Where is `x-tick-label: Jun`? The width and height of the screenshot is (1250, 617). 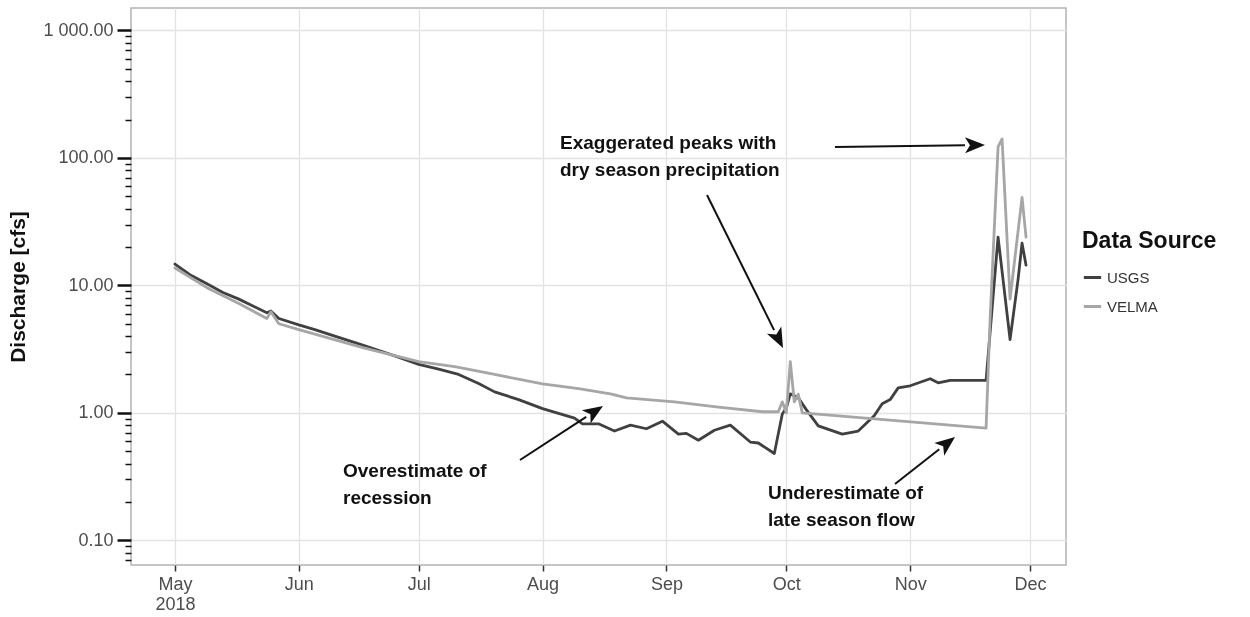
x-tick-label: Jun is located at coordinates (299, 583).